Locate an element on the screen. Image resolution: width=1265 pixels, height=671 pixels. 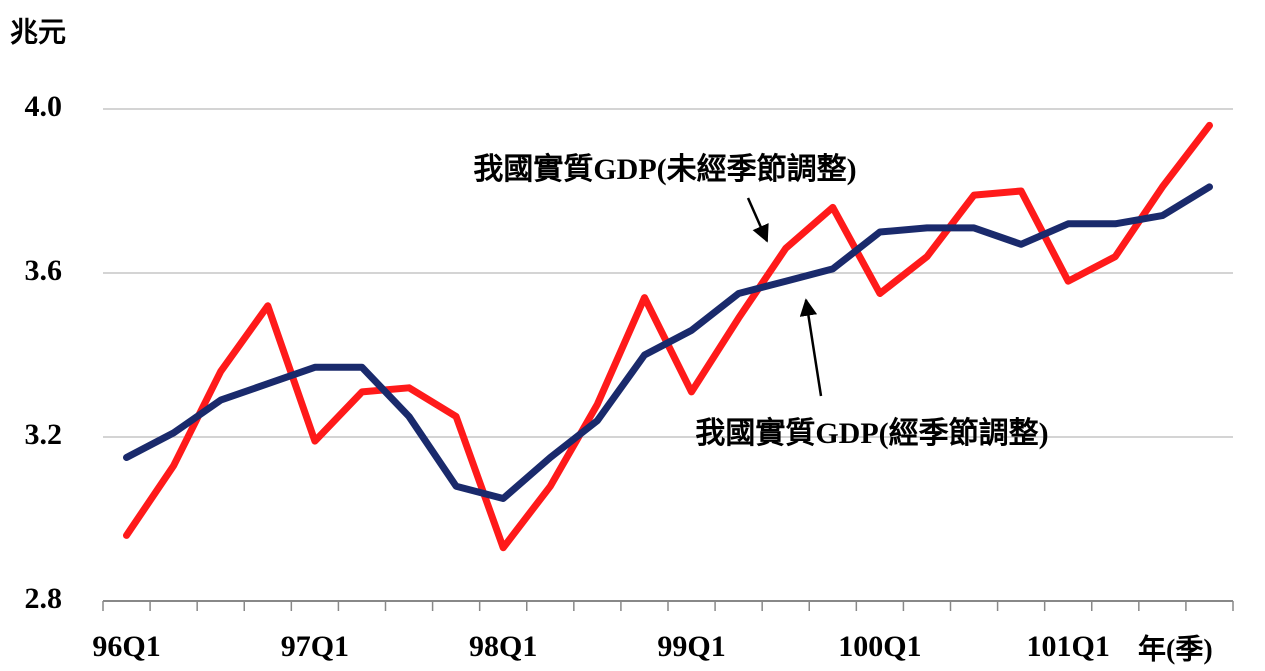
x-tick-label: 99Q1 is located at coordinates (691, 646).